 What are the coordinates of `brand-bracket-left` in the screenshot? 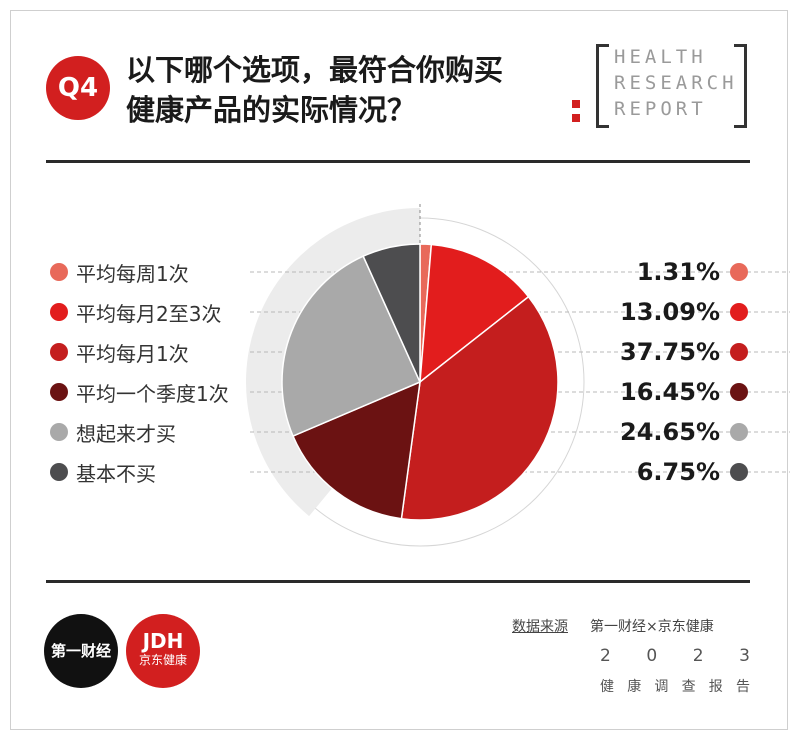 It's located at (602, 86).